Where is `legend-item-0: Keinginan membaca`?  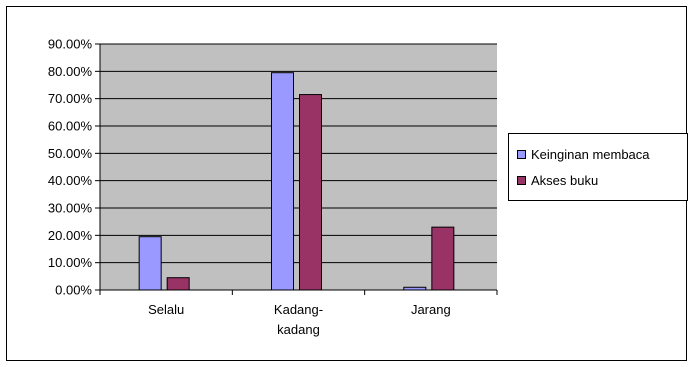 legend-item-0: Keinginan membaca is located at coordinates (583, 154).